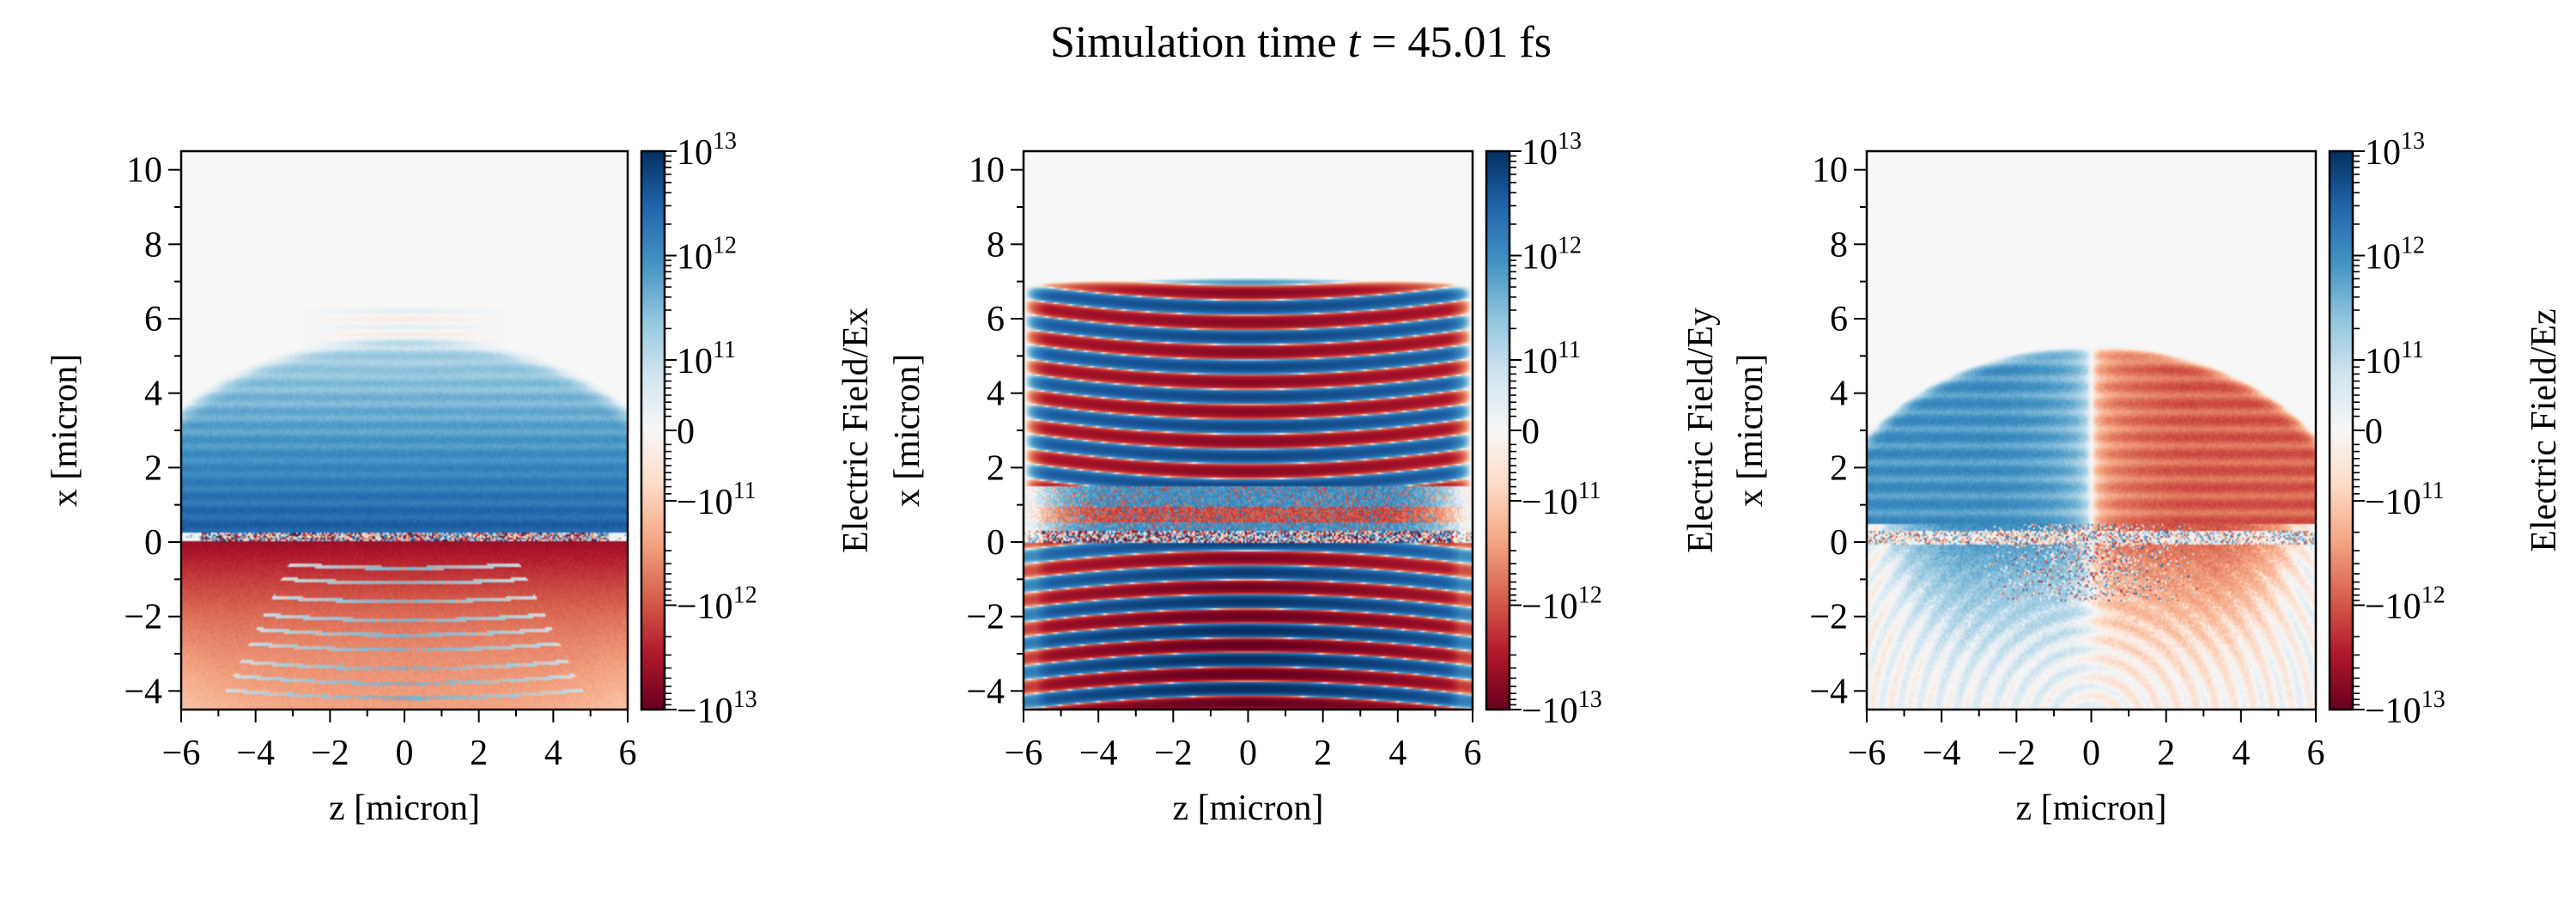 The image size is (2576, 902). What do you see at coordinates (153, 468) in the screenshot?
I see `y-tick-label: 2` at bounding box center [153, 468].